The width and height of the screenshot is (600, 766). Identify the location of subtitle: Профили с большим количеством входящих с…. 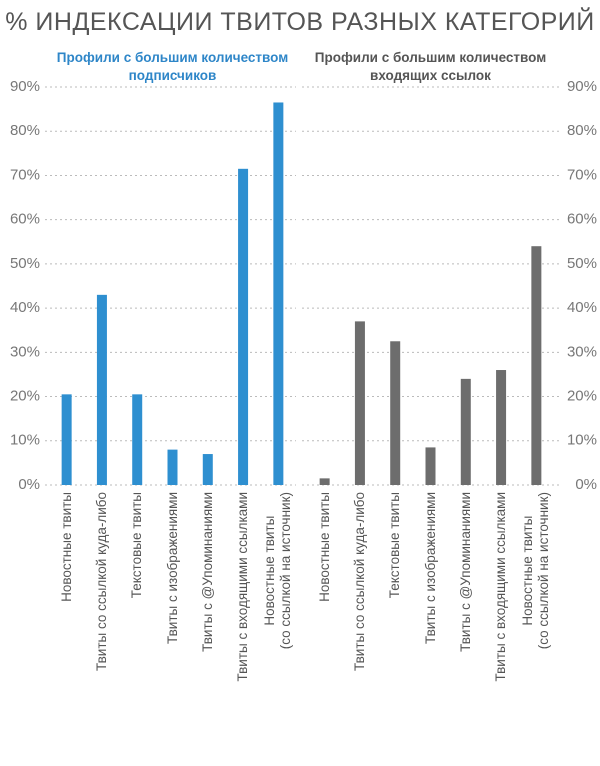
(430, 66).